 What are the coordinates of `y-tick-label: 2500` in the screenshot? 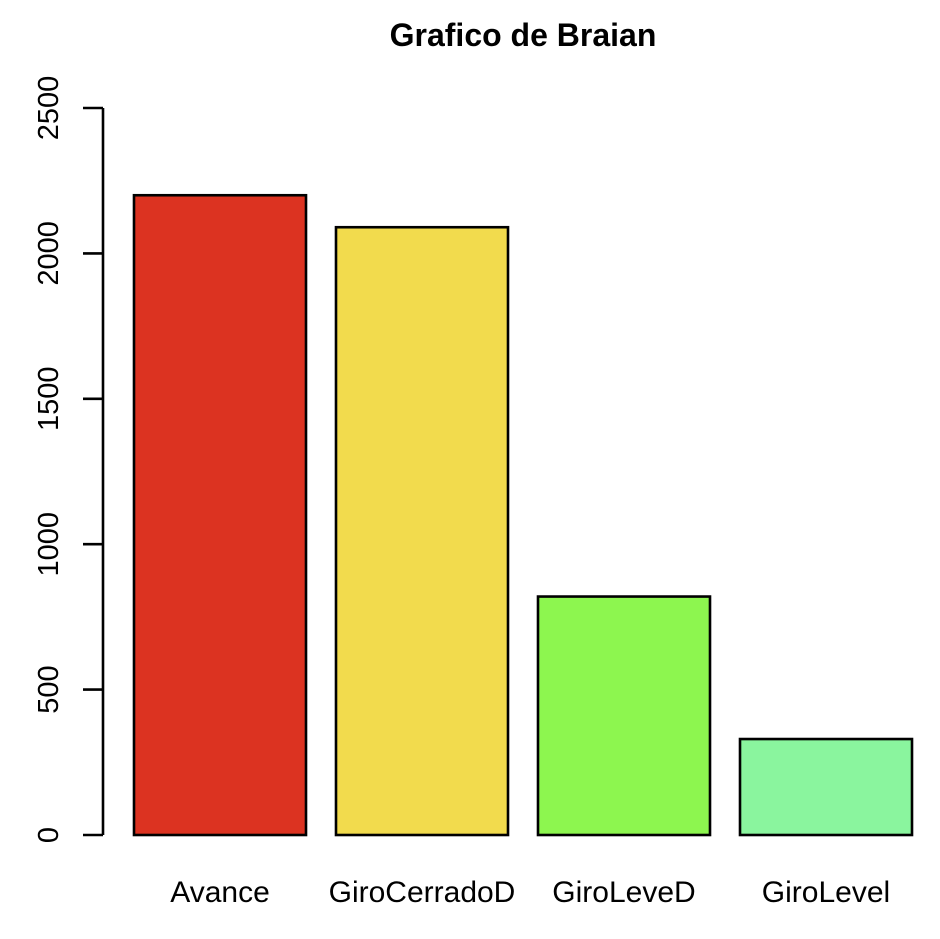 It's located at (49, 108).